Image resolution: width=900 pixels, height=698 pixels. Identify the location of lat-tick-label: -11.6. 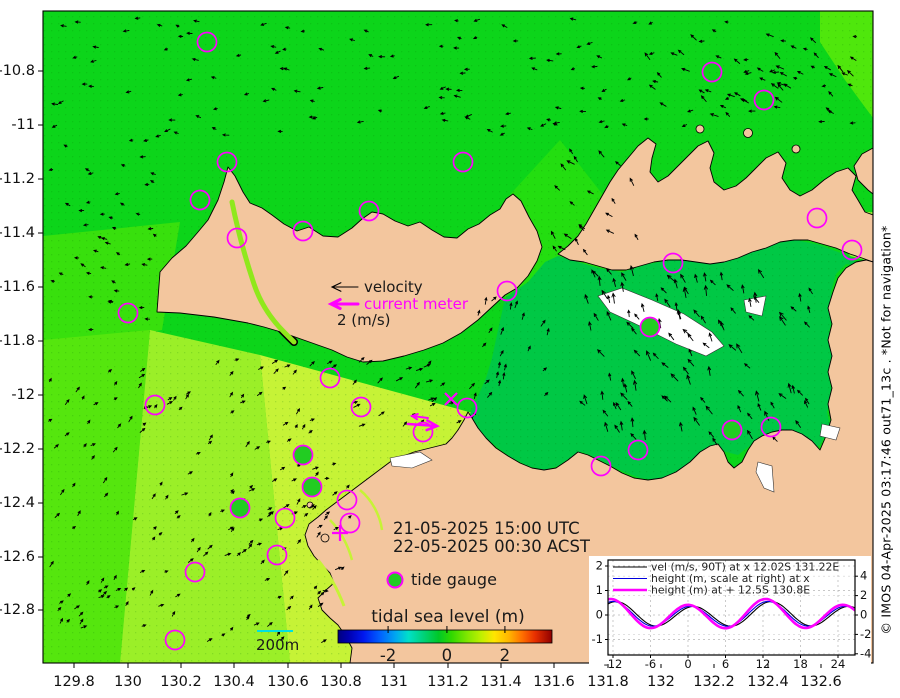
(17, 287).